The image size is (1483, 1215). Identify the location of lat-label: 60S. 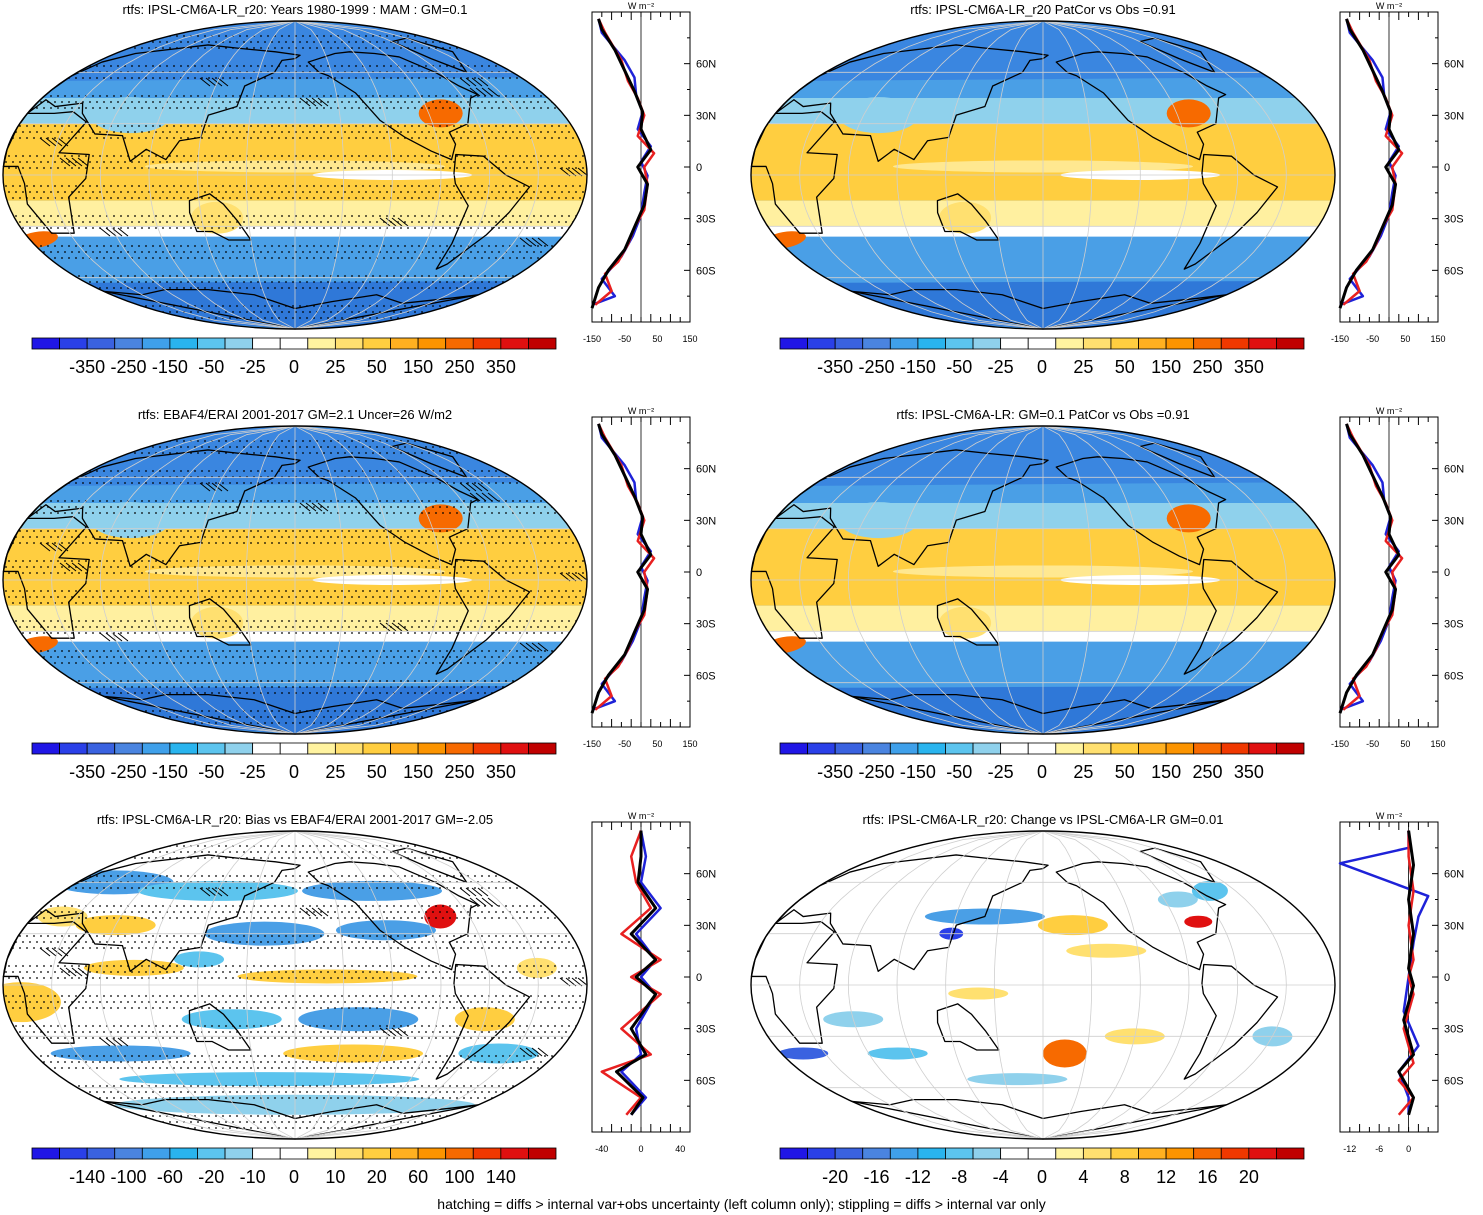
(1454, 1081).